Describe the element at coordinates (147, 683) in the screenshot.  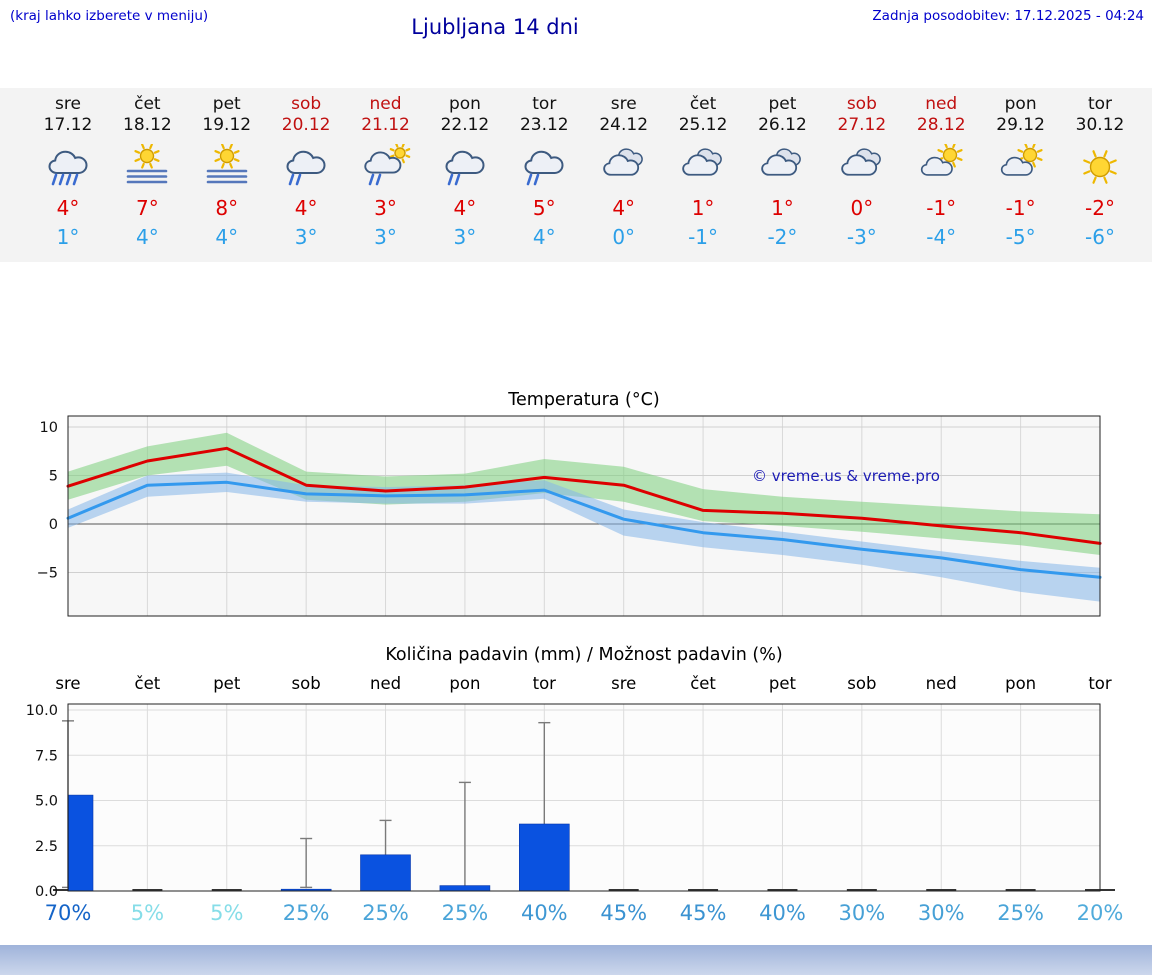
I see `precip-day-label: čet` at that location.